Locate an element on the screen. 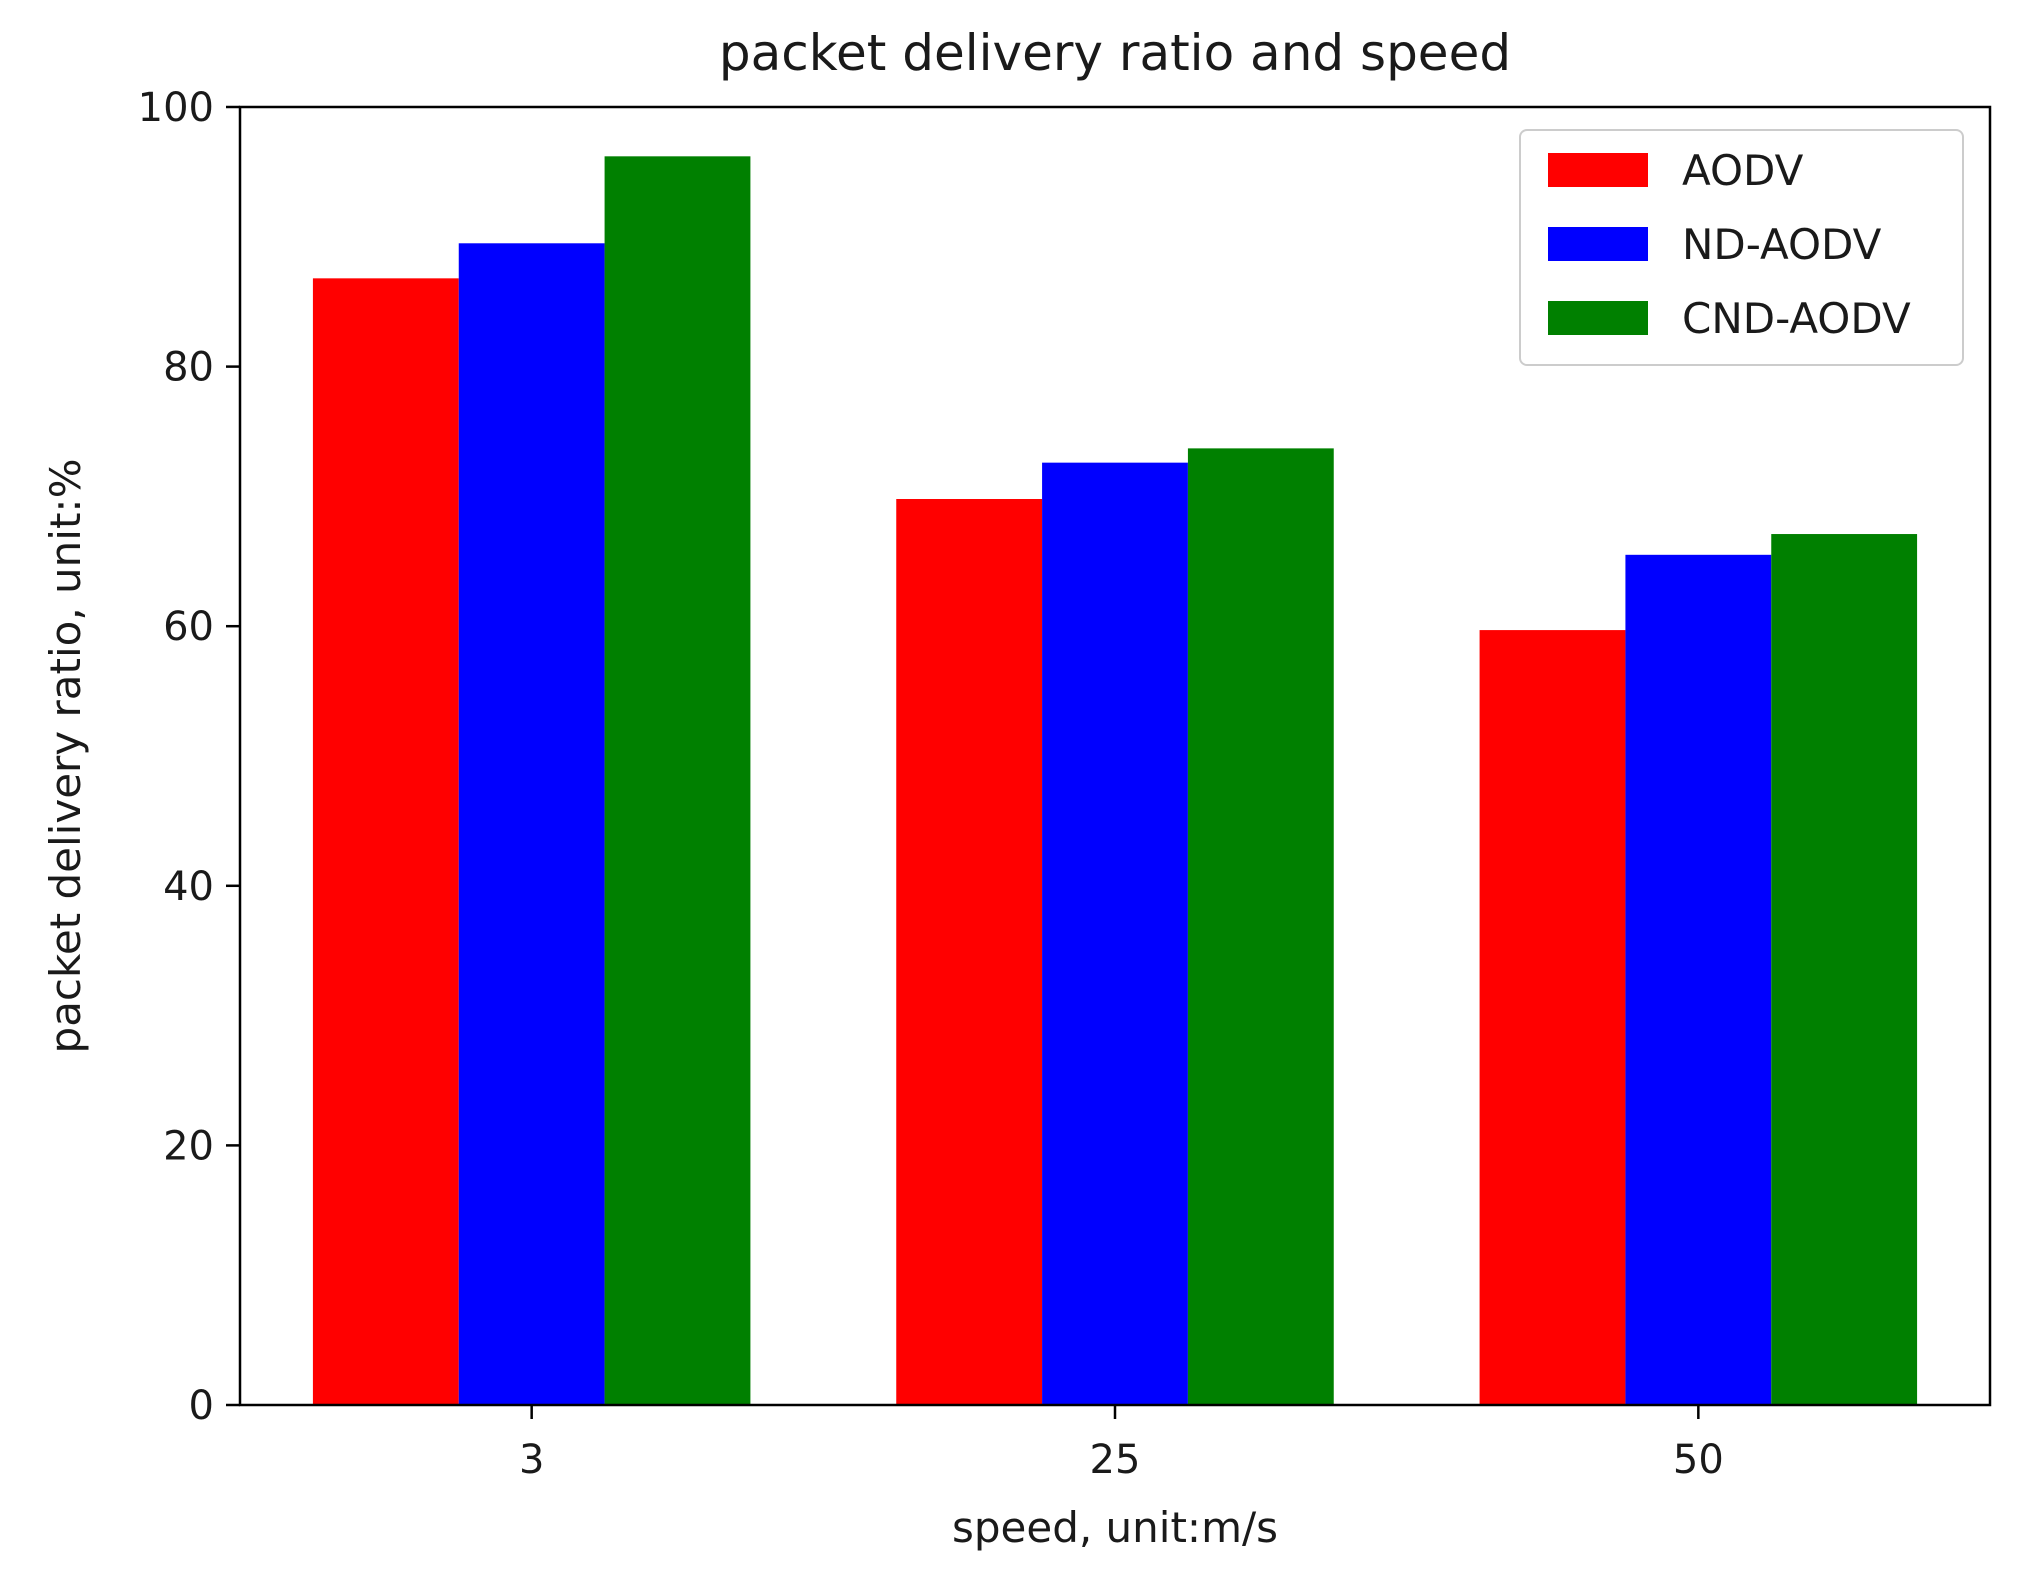  chart-title: packet delivery ratio and speed is located at coordinates (1115, 53).